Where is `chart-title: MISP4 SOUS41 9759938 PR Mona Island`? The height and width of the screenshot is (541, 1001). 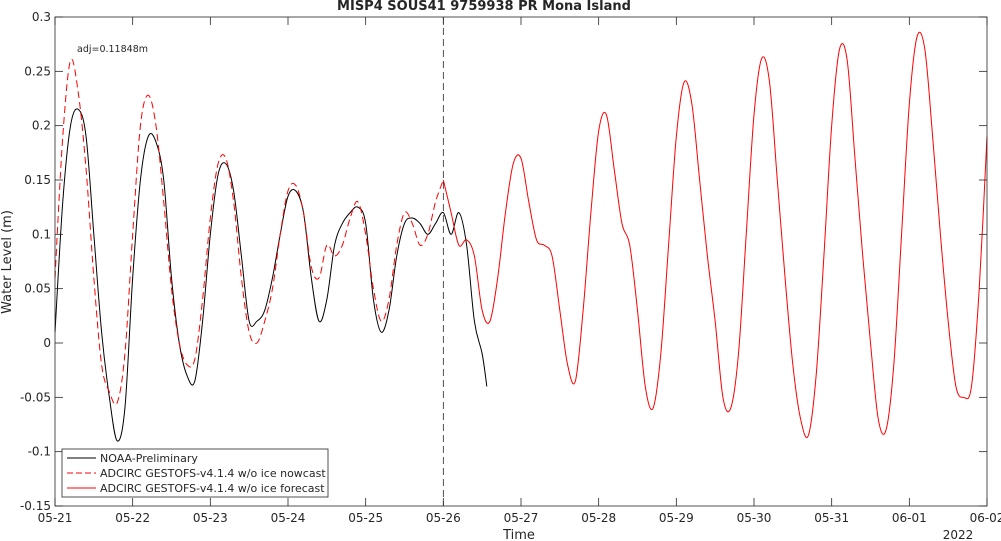
chart-title: MISP4 SOUS41 9759938 PR Mona Island is located at coordinates (484, 7).